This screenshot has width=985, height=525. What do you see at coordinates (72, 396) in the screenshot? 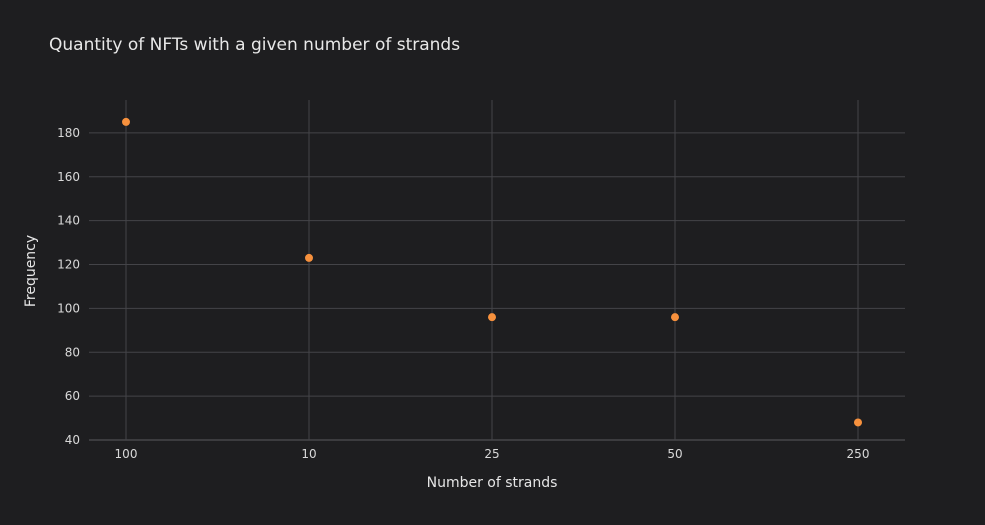
I see `y-tick-label: 60` at bounding box center [72, 396].